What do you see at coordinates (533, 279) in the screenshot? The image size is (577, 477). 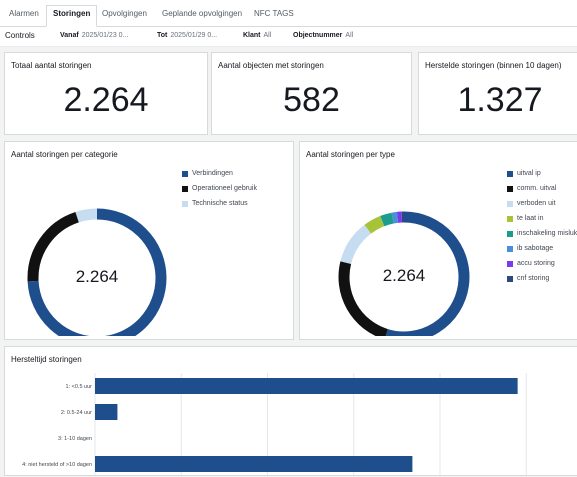 I see `legend-label: cnf storing` at bounding box center [533, 279].